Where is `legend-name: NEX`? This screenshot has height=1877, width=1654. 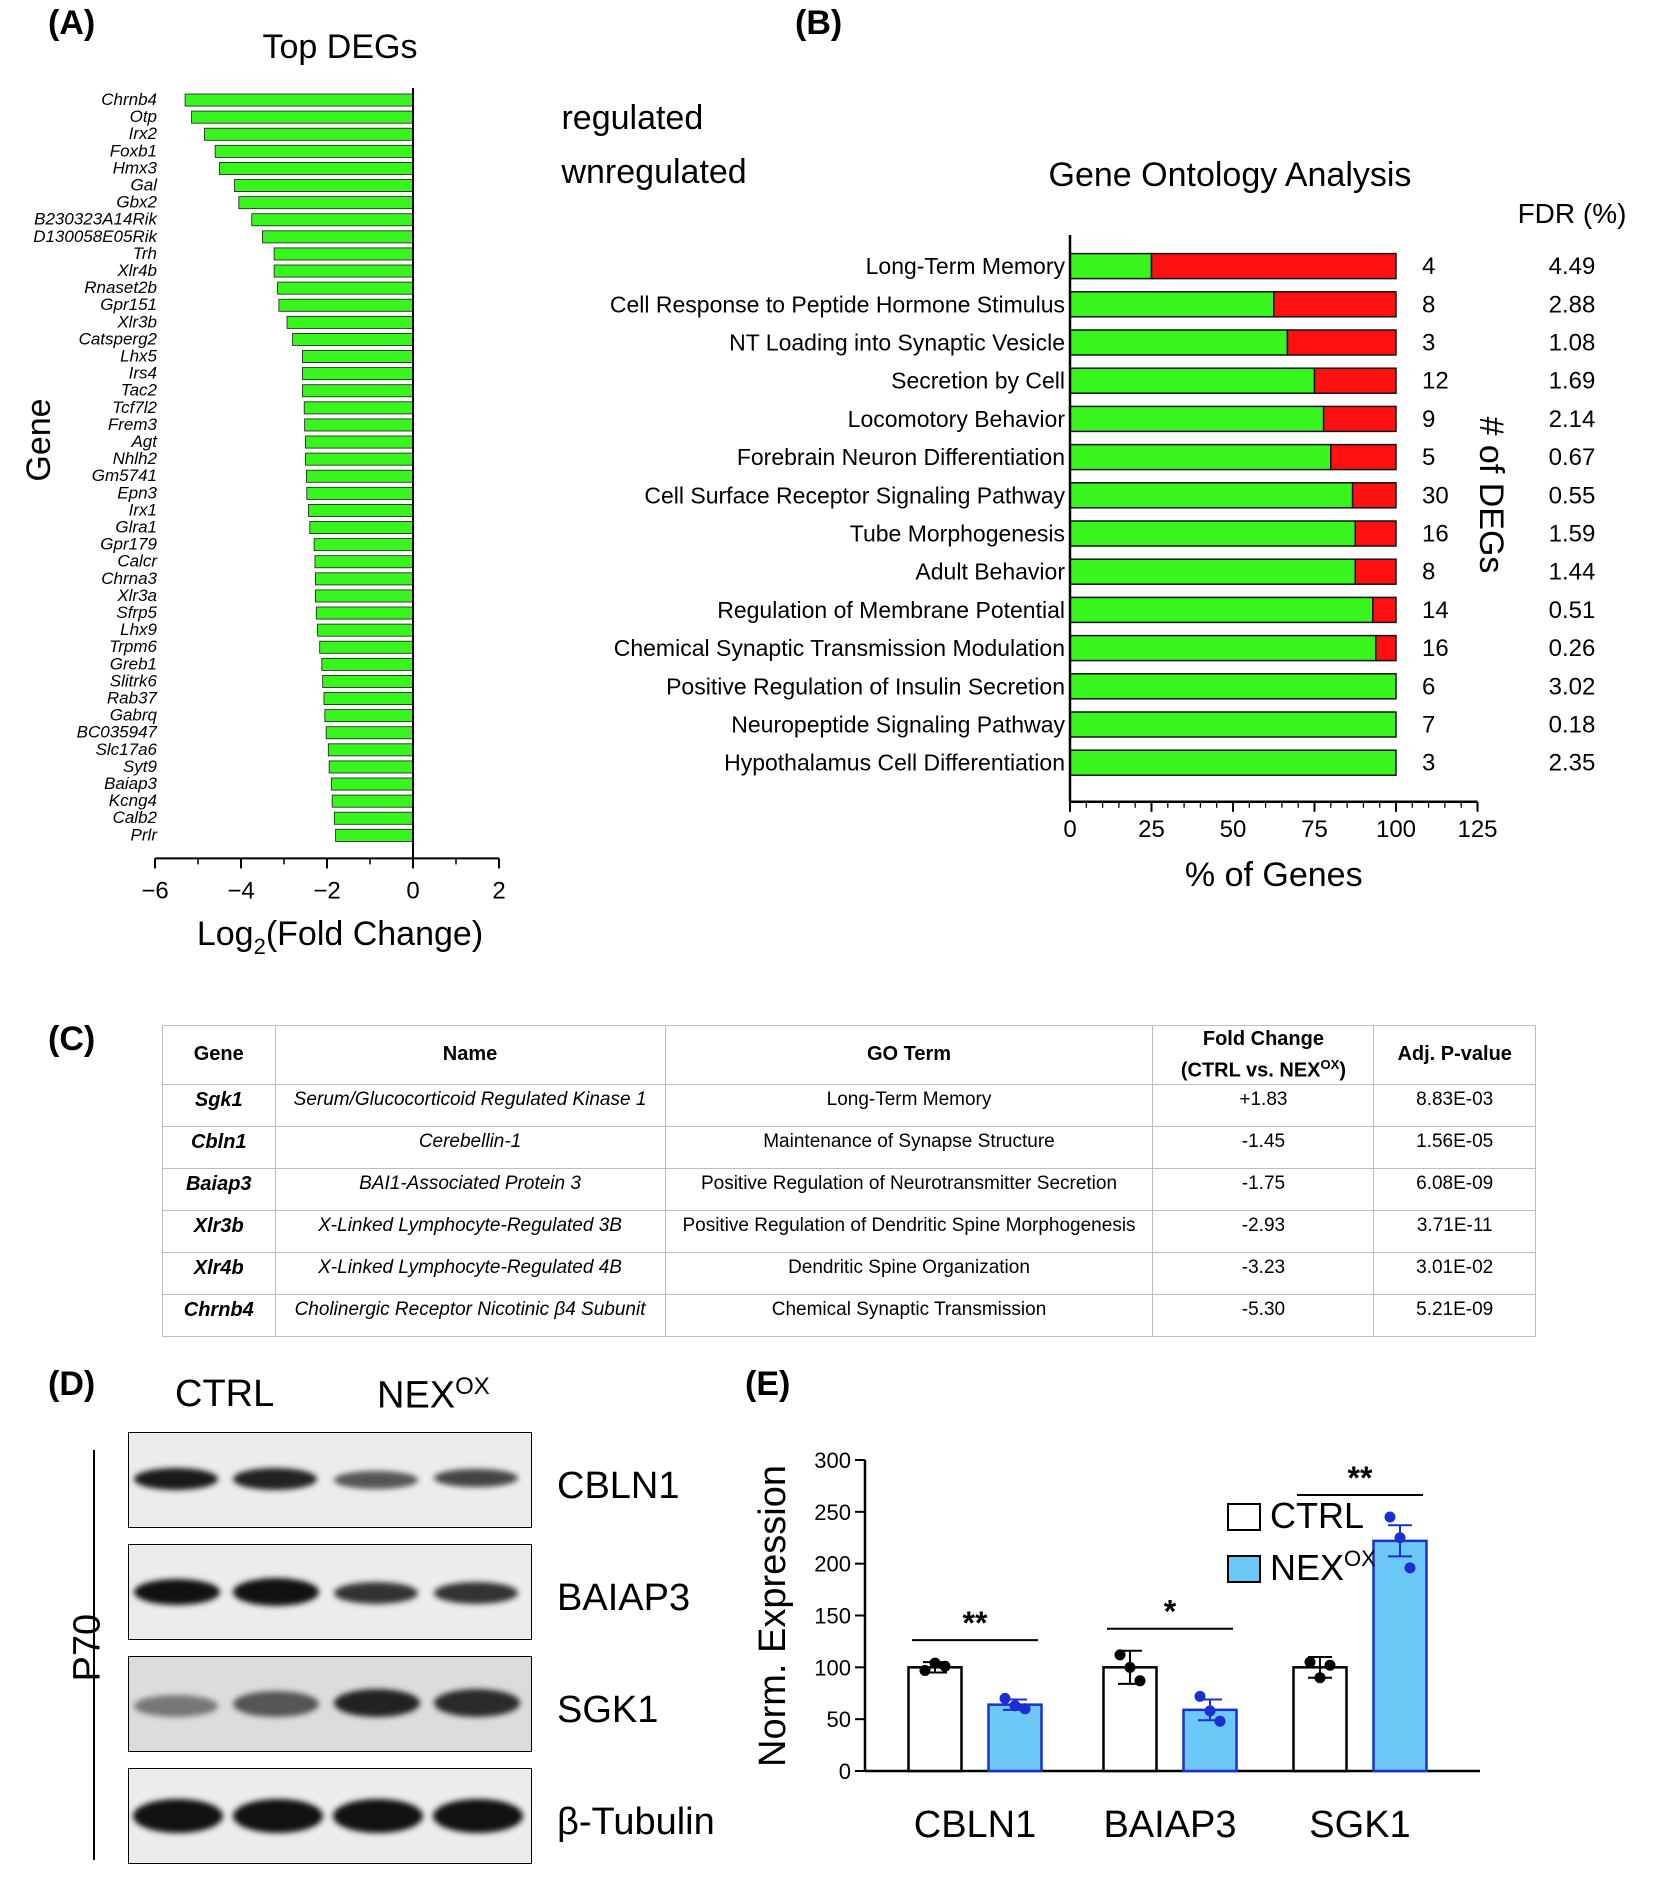 legend-name: NEX is located at coordinates (1307, 1567).